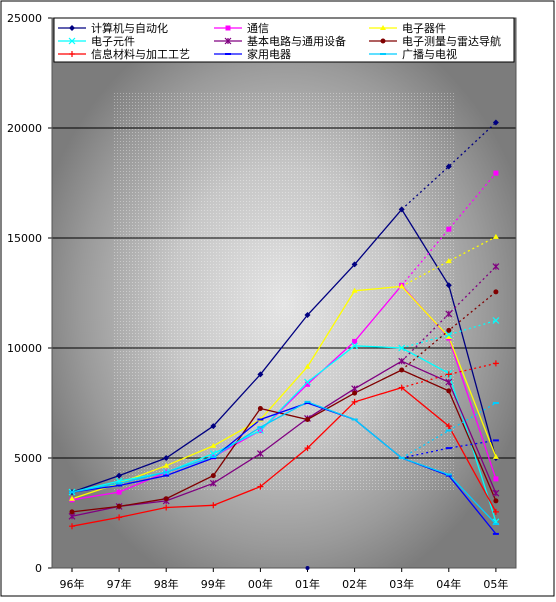  I want to click on x-tick-label-4: 00年, so click(260, 584).